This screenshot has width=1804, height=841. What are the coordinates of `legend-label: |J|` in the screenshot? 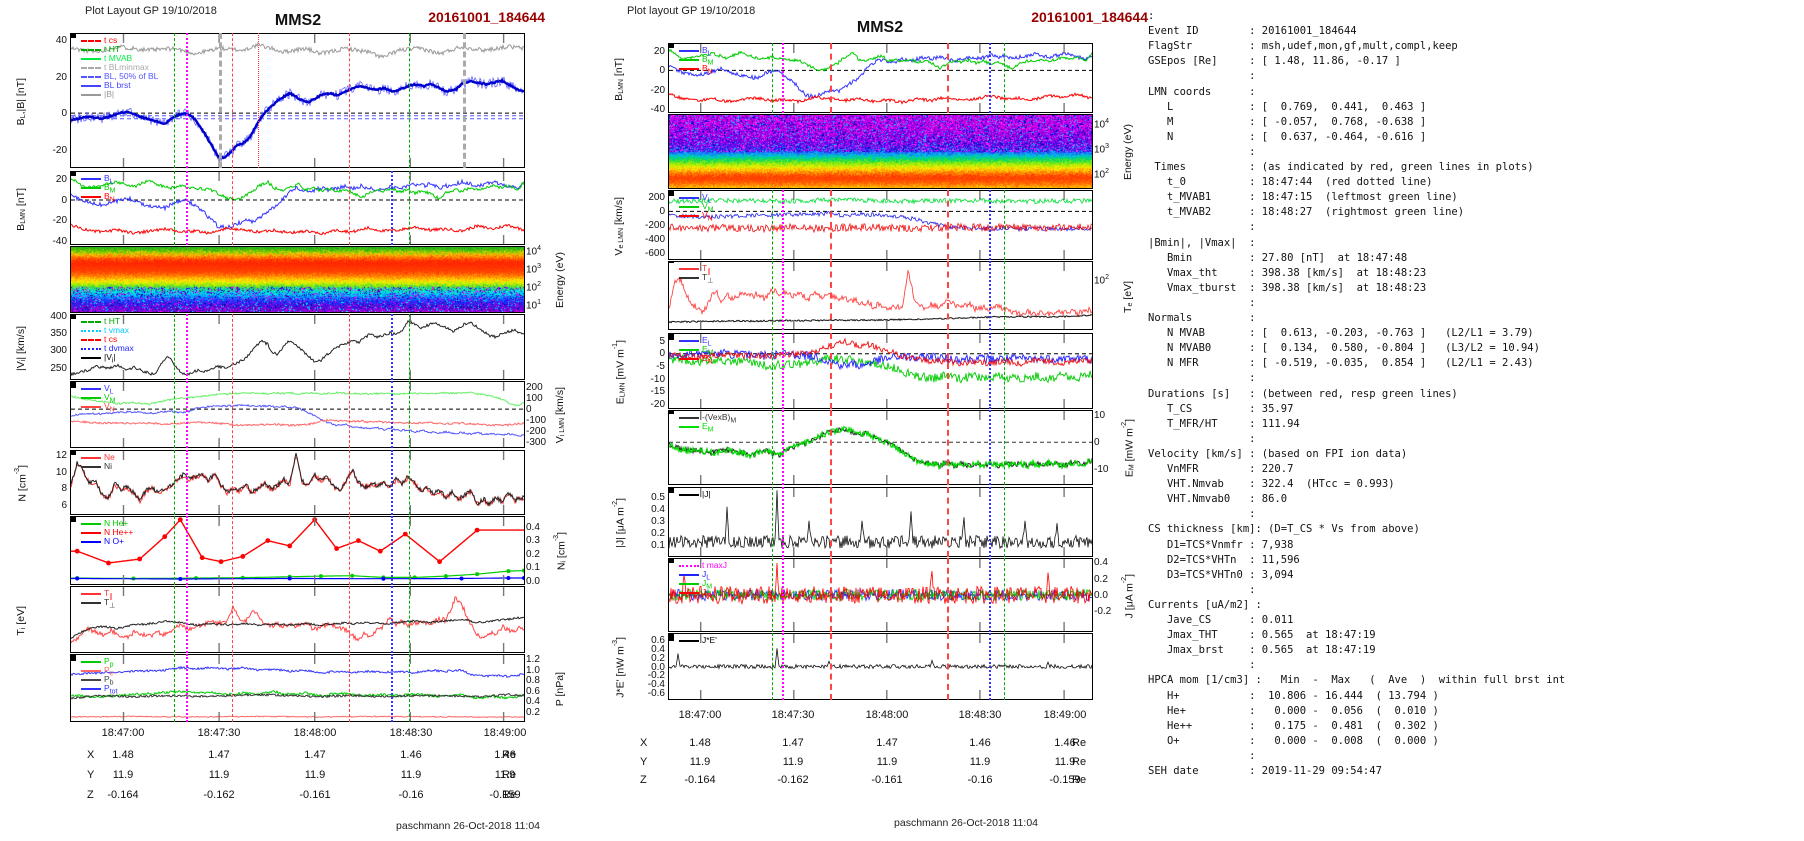 It's located at (706, 494).